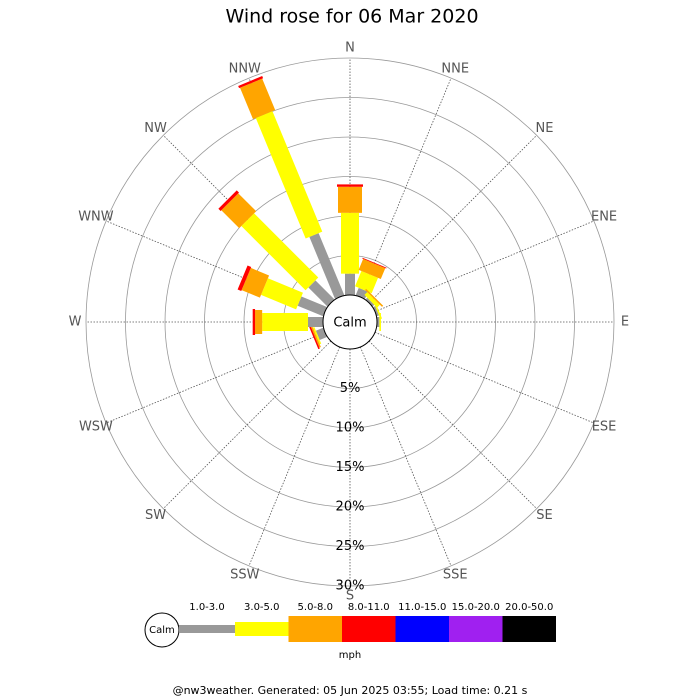 This screenshot has height=700, width=700. I want to click on direction-label: S, so click(350, 596).